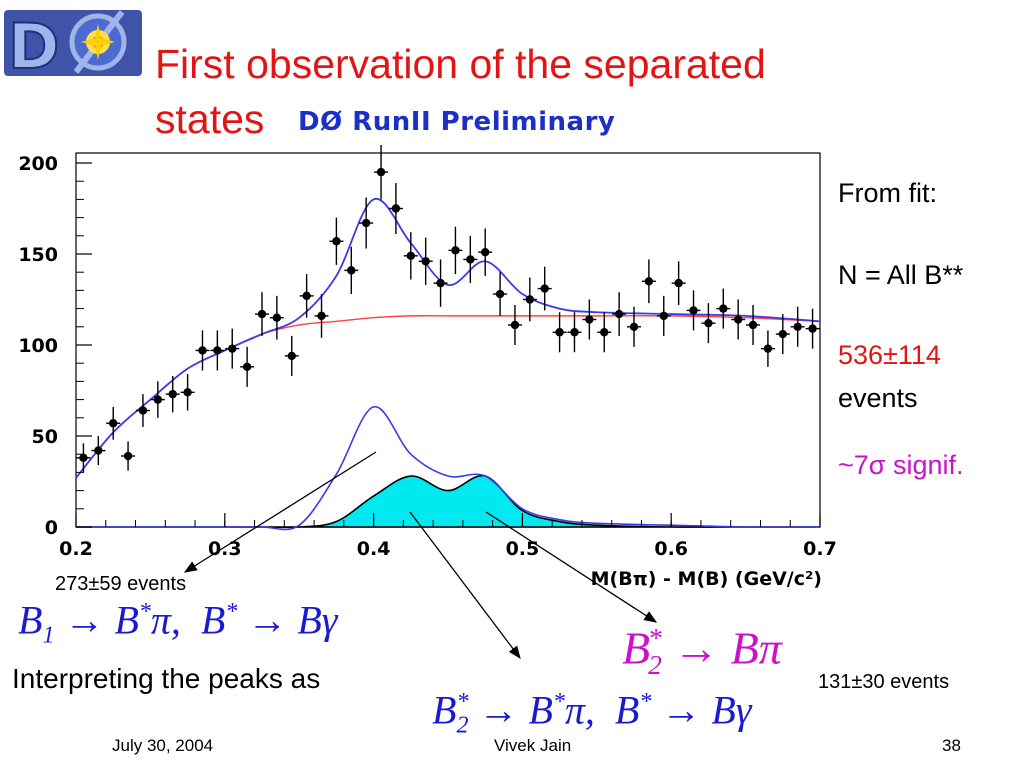 The height and width of the screenshot is (768, 1024). I want to click on formula-b2-bpi: B2* → Bπ, so click(702, 651).